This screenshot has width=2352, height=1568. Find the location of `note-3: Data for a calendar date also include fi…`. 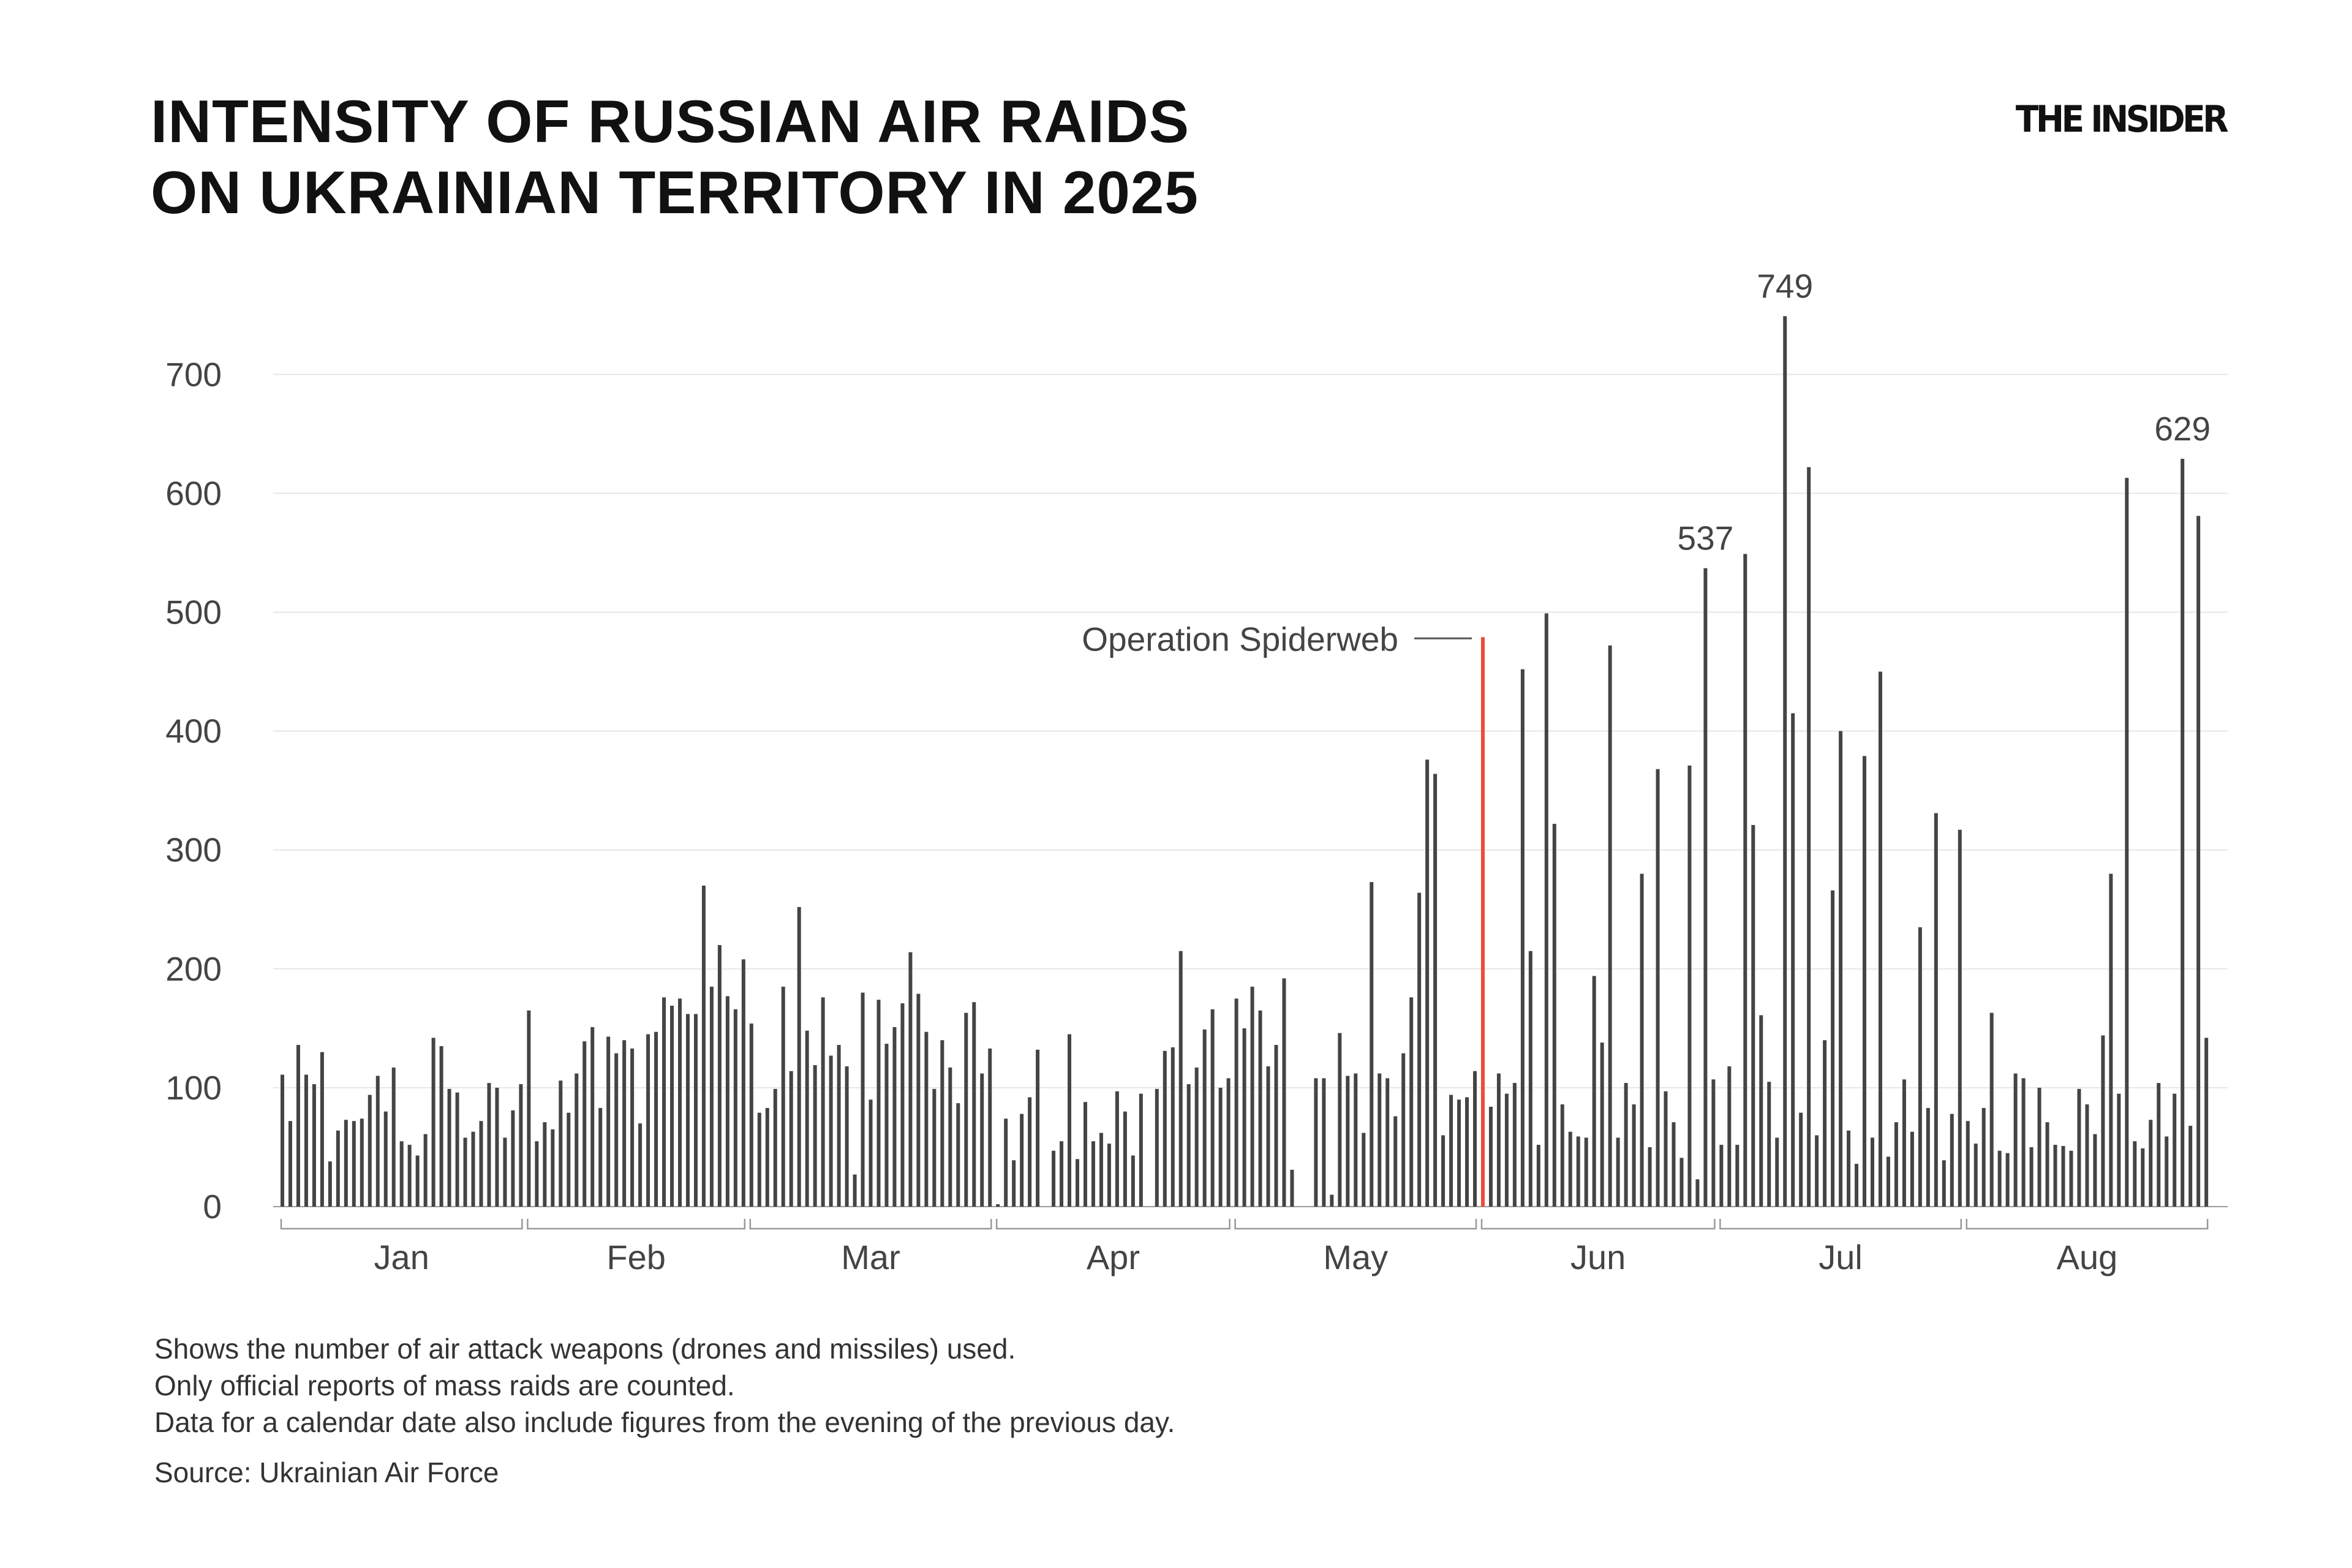

note-3: Data for a calendar date also include fi… is located at coordinates (665, 1422).